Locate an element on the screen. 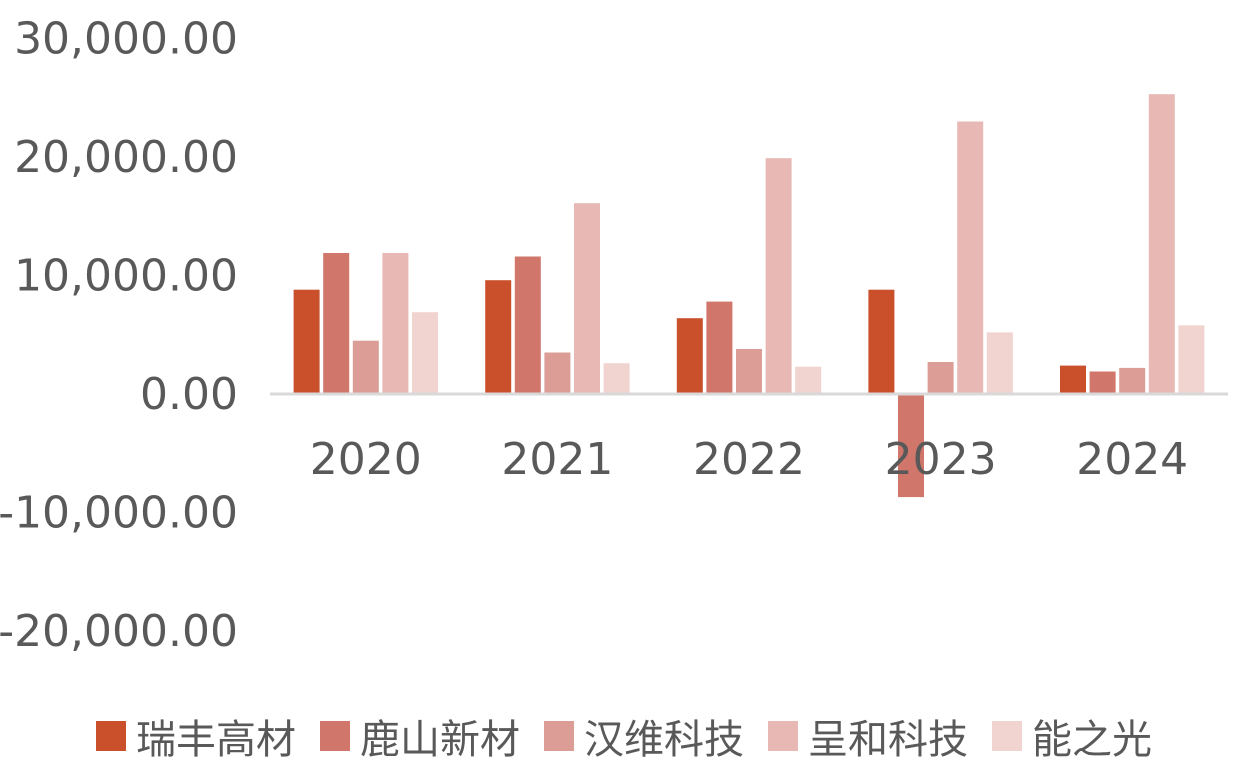  legend-item: 瑞丰高材 is located at coordinates (196, 736).